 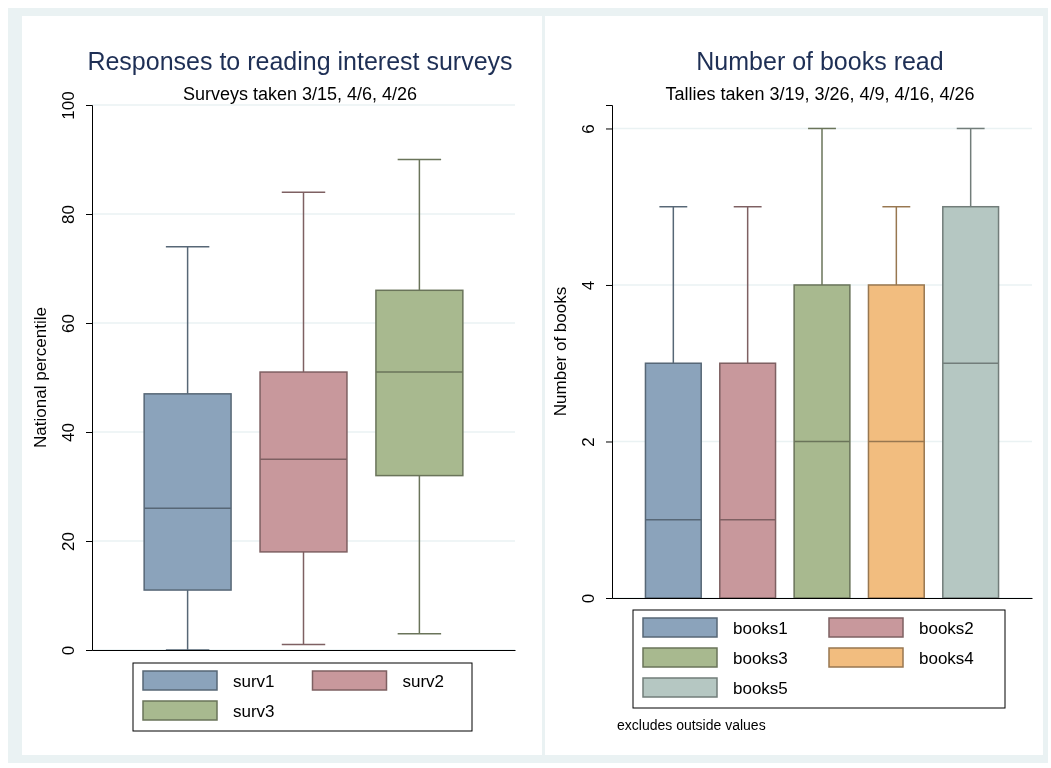 What do you see at coordinates (423, 681) in the screenshot?
I see `legend-label: surv2` at bounding box center [423, 681].